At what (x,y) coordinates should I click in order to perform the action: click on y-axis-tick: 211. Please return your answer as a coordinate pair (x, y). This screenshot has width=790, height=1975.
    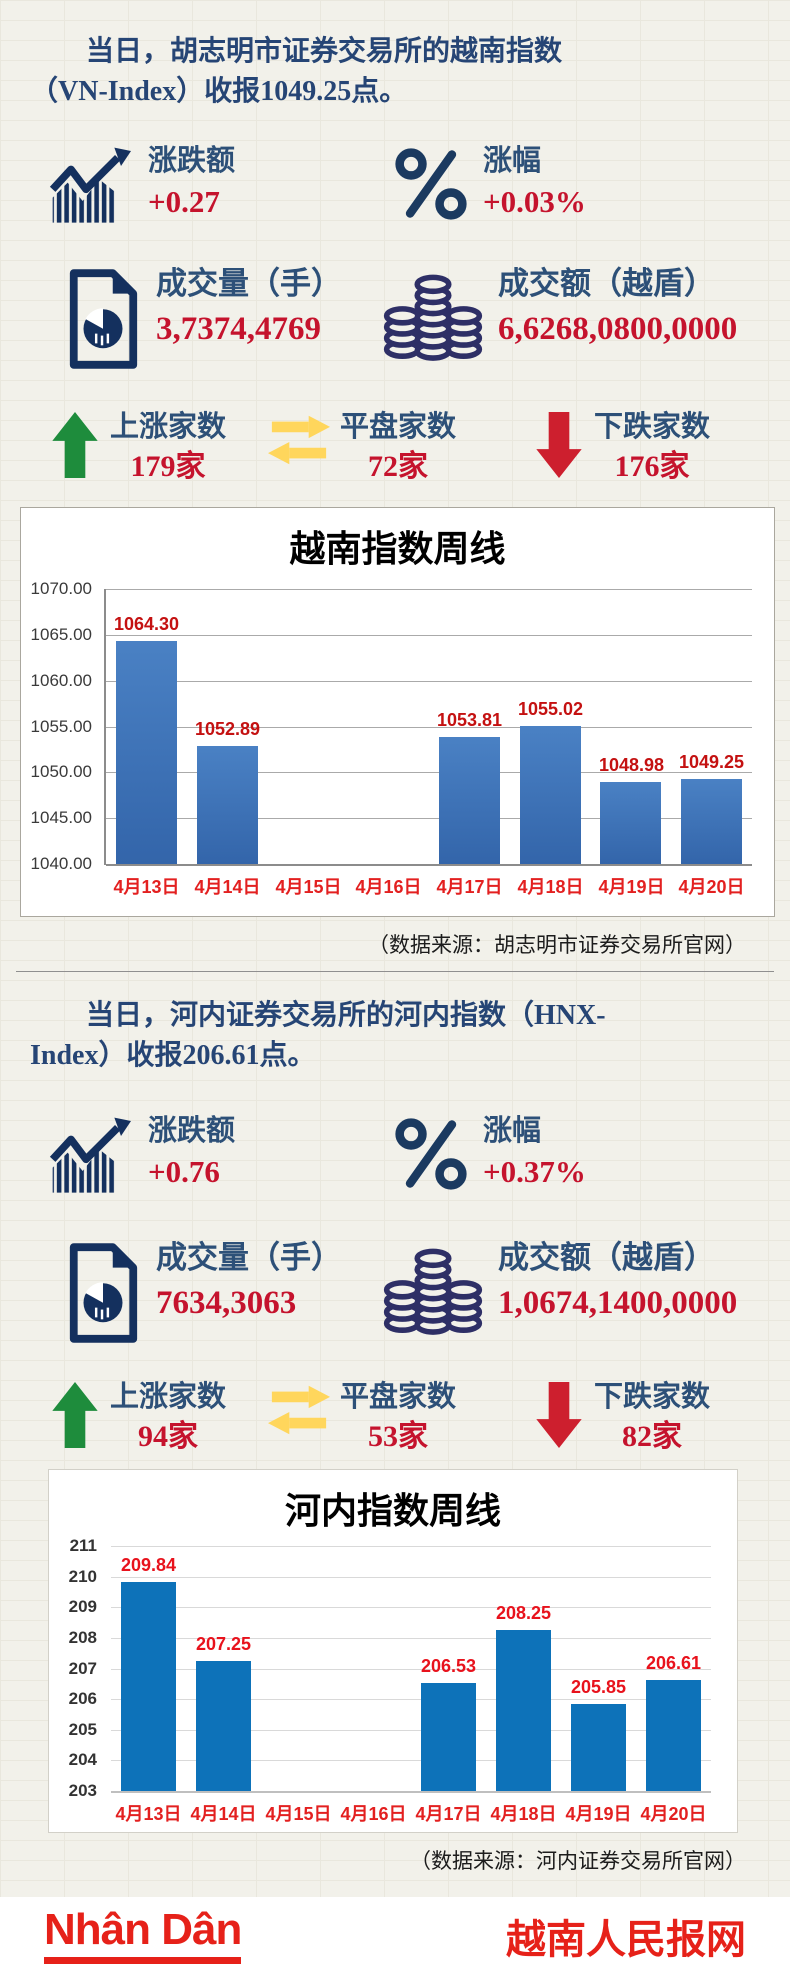
    Looking at the image, I should click on (83, 1545).